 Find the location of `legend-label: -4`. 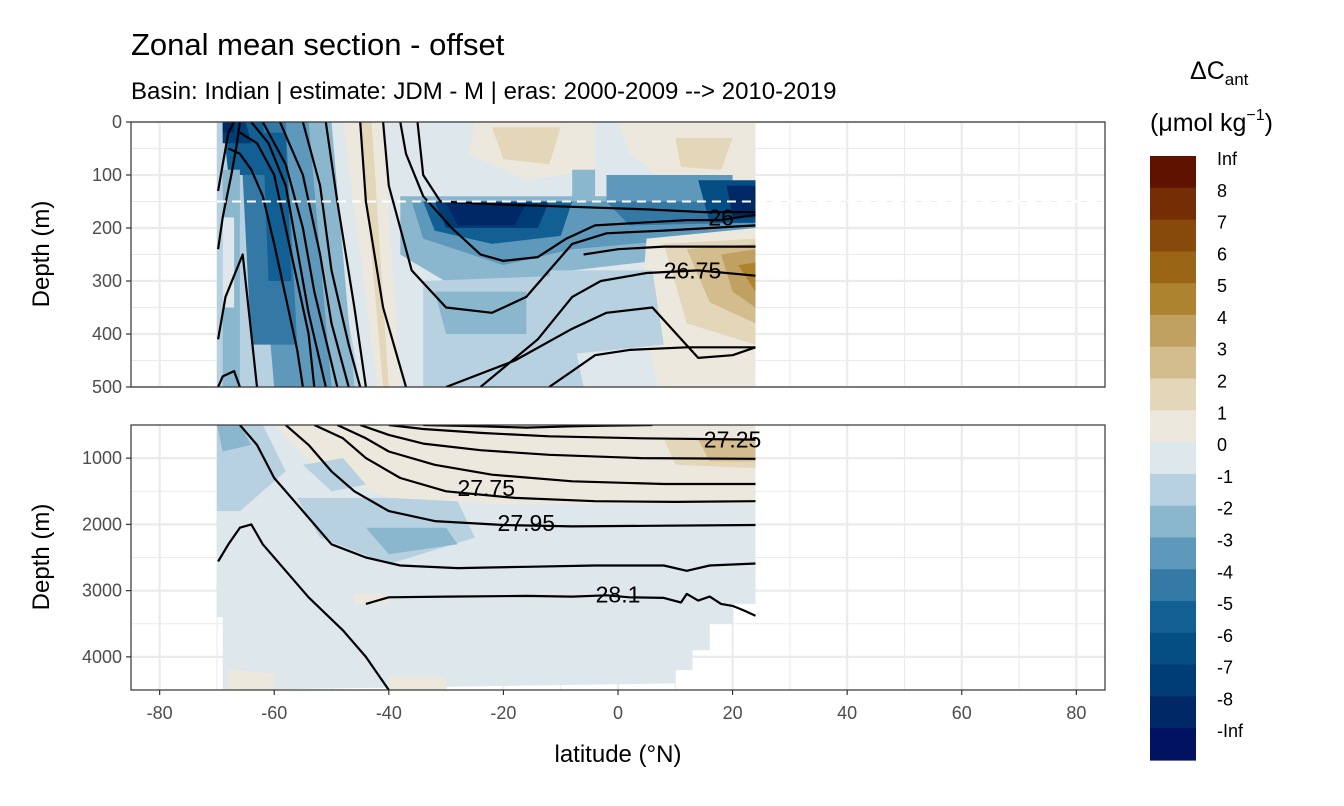

legend-label: -4 is located at coordinates (1225, 572).